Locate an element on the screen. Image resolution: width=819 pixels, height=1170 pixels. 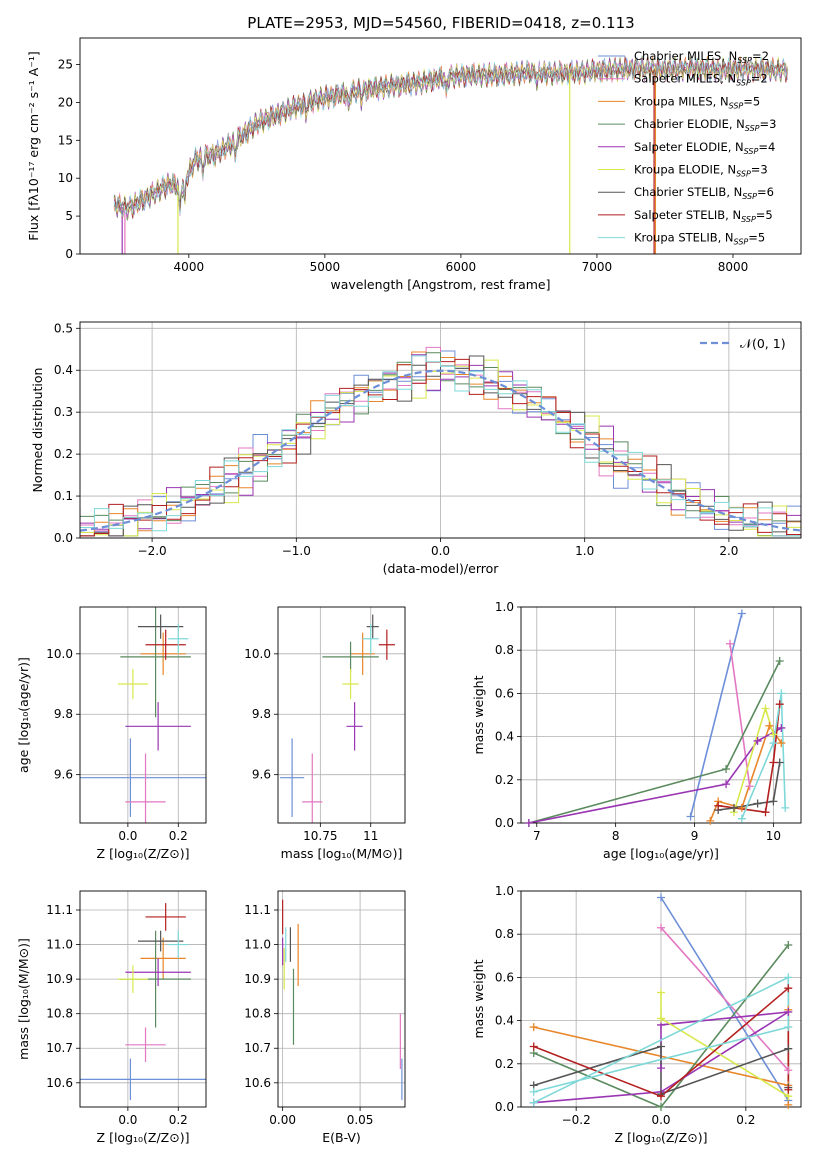
x-axis-label: mass [log₁₀(M/M⊙)] is located at coordinates (342, 853).